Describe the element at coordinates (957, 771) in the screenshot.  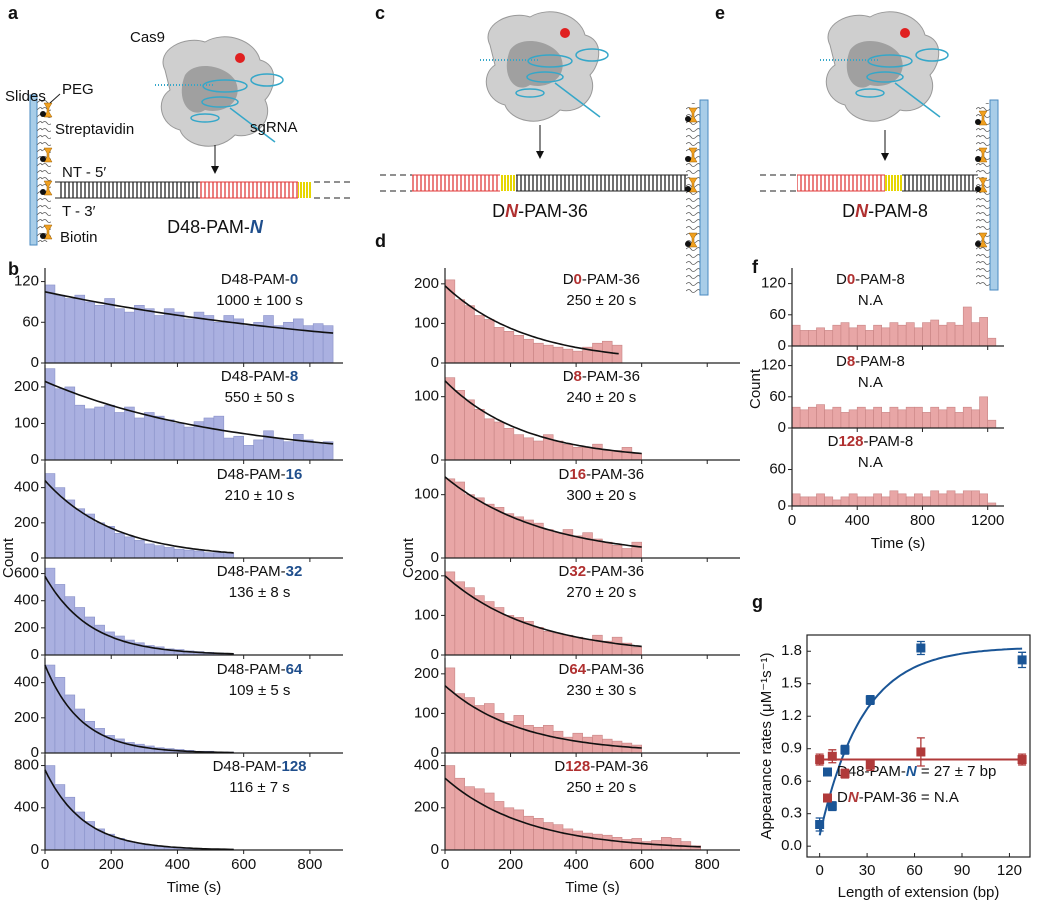
I see `label-part: = 27 ± 7 bp` at that location.